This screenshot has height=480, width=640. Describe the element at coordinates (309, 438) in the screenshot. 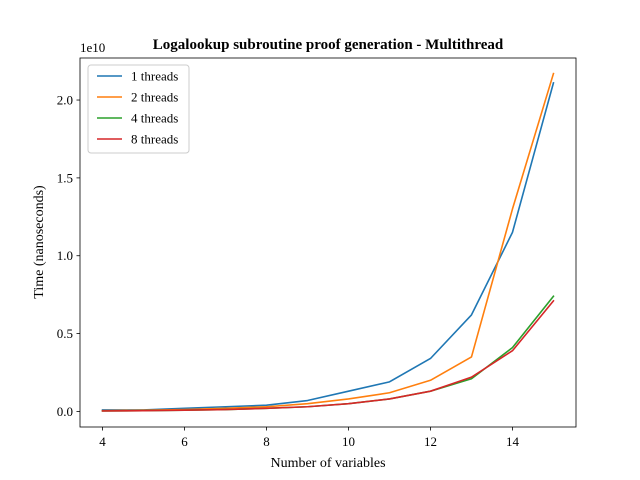

I see `x-axis: 4 6 8 10 12 14` at that location.